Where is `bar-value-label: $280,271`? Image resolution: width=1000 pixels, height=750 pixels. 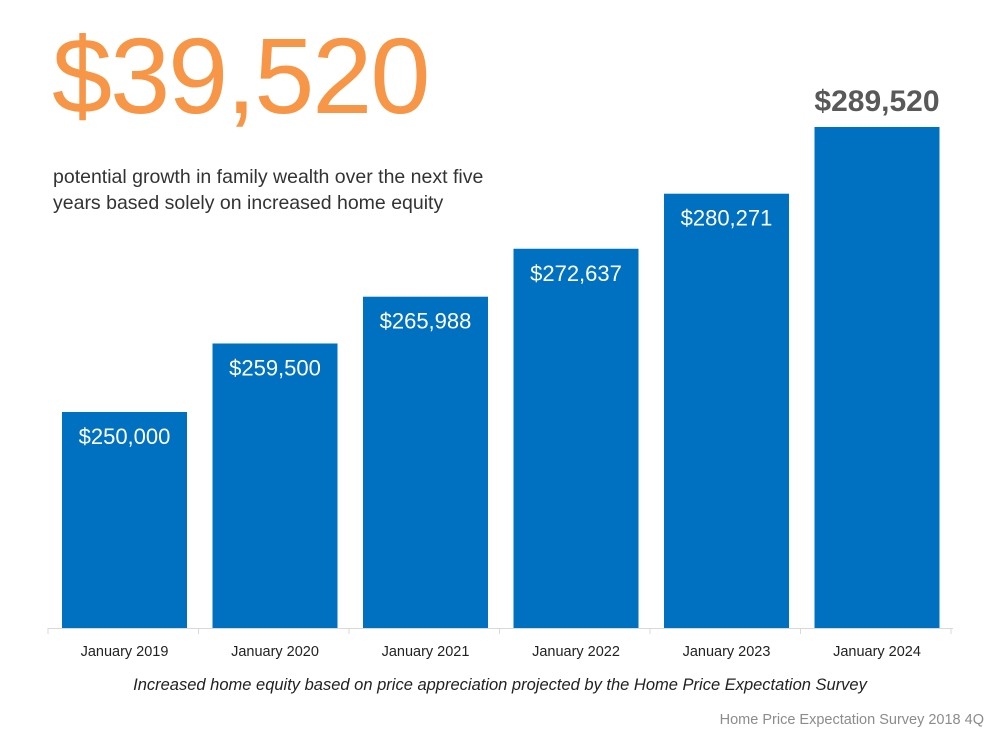 bar-value-label: $280,271 is located at coordinates (727, 218).